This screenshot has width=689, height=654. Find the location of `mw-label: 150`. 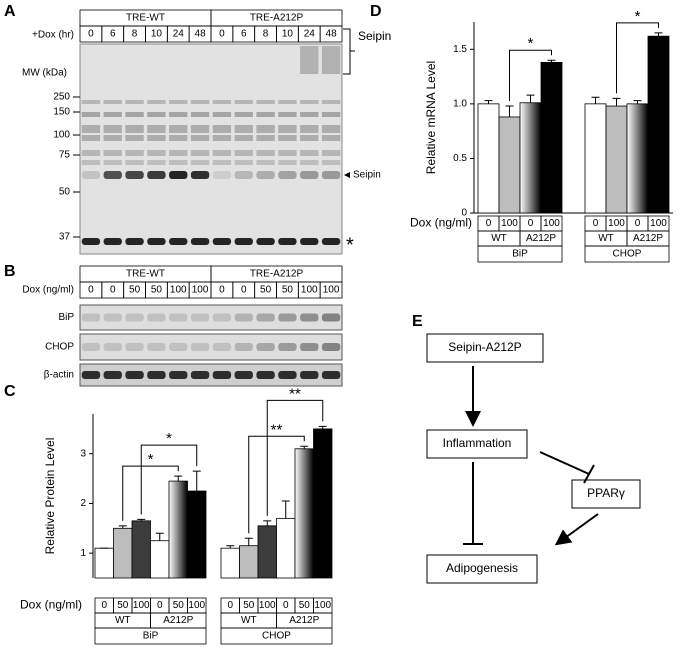

mw-label: 150 is located at coordinates (61, 112).